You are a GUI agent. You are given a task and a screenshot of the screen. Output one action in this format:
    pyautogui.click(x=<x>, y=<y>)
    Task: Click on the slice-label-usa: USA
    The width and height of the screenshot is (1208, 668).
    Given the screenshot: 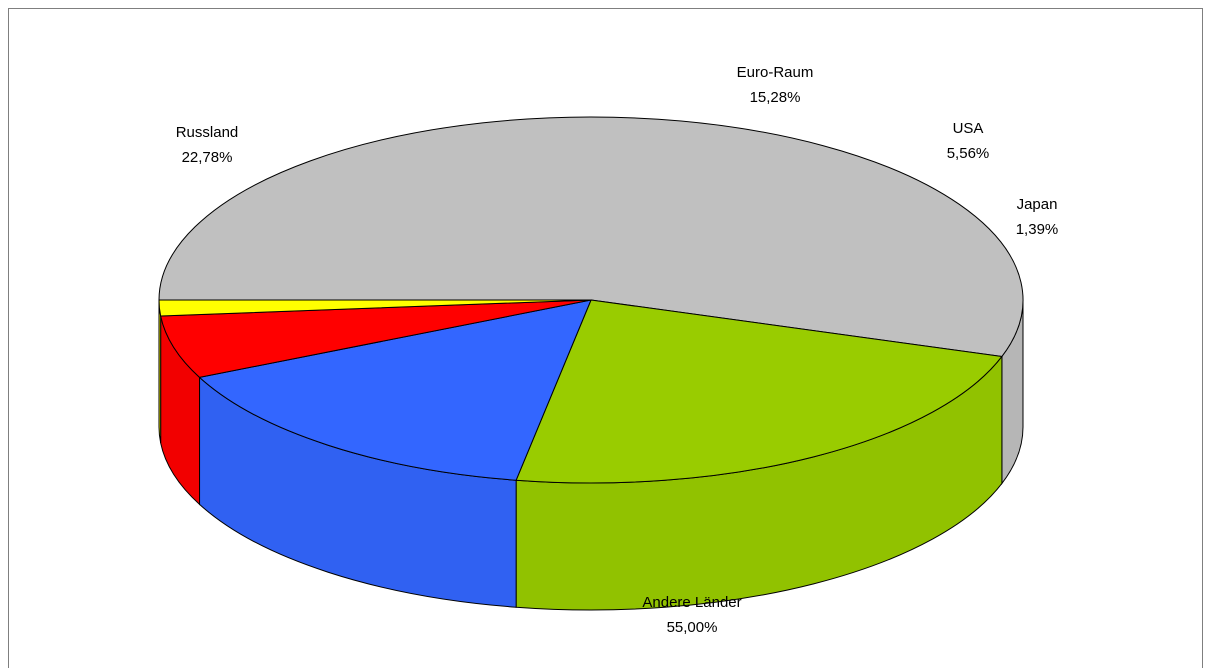 What is the action you would take?
    pyautogui.click(x=968, y=128)
    